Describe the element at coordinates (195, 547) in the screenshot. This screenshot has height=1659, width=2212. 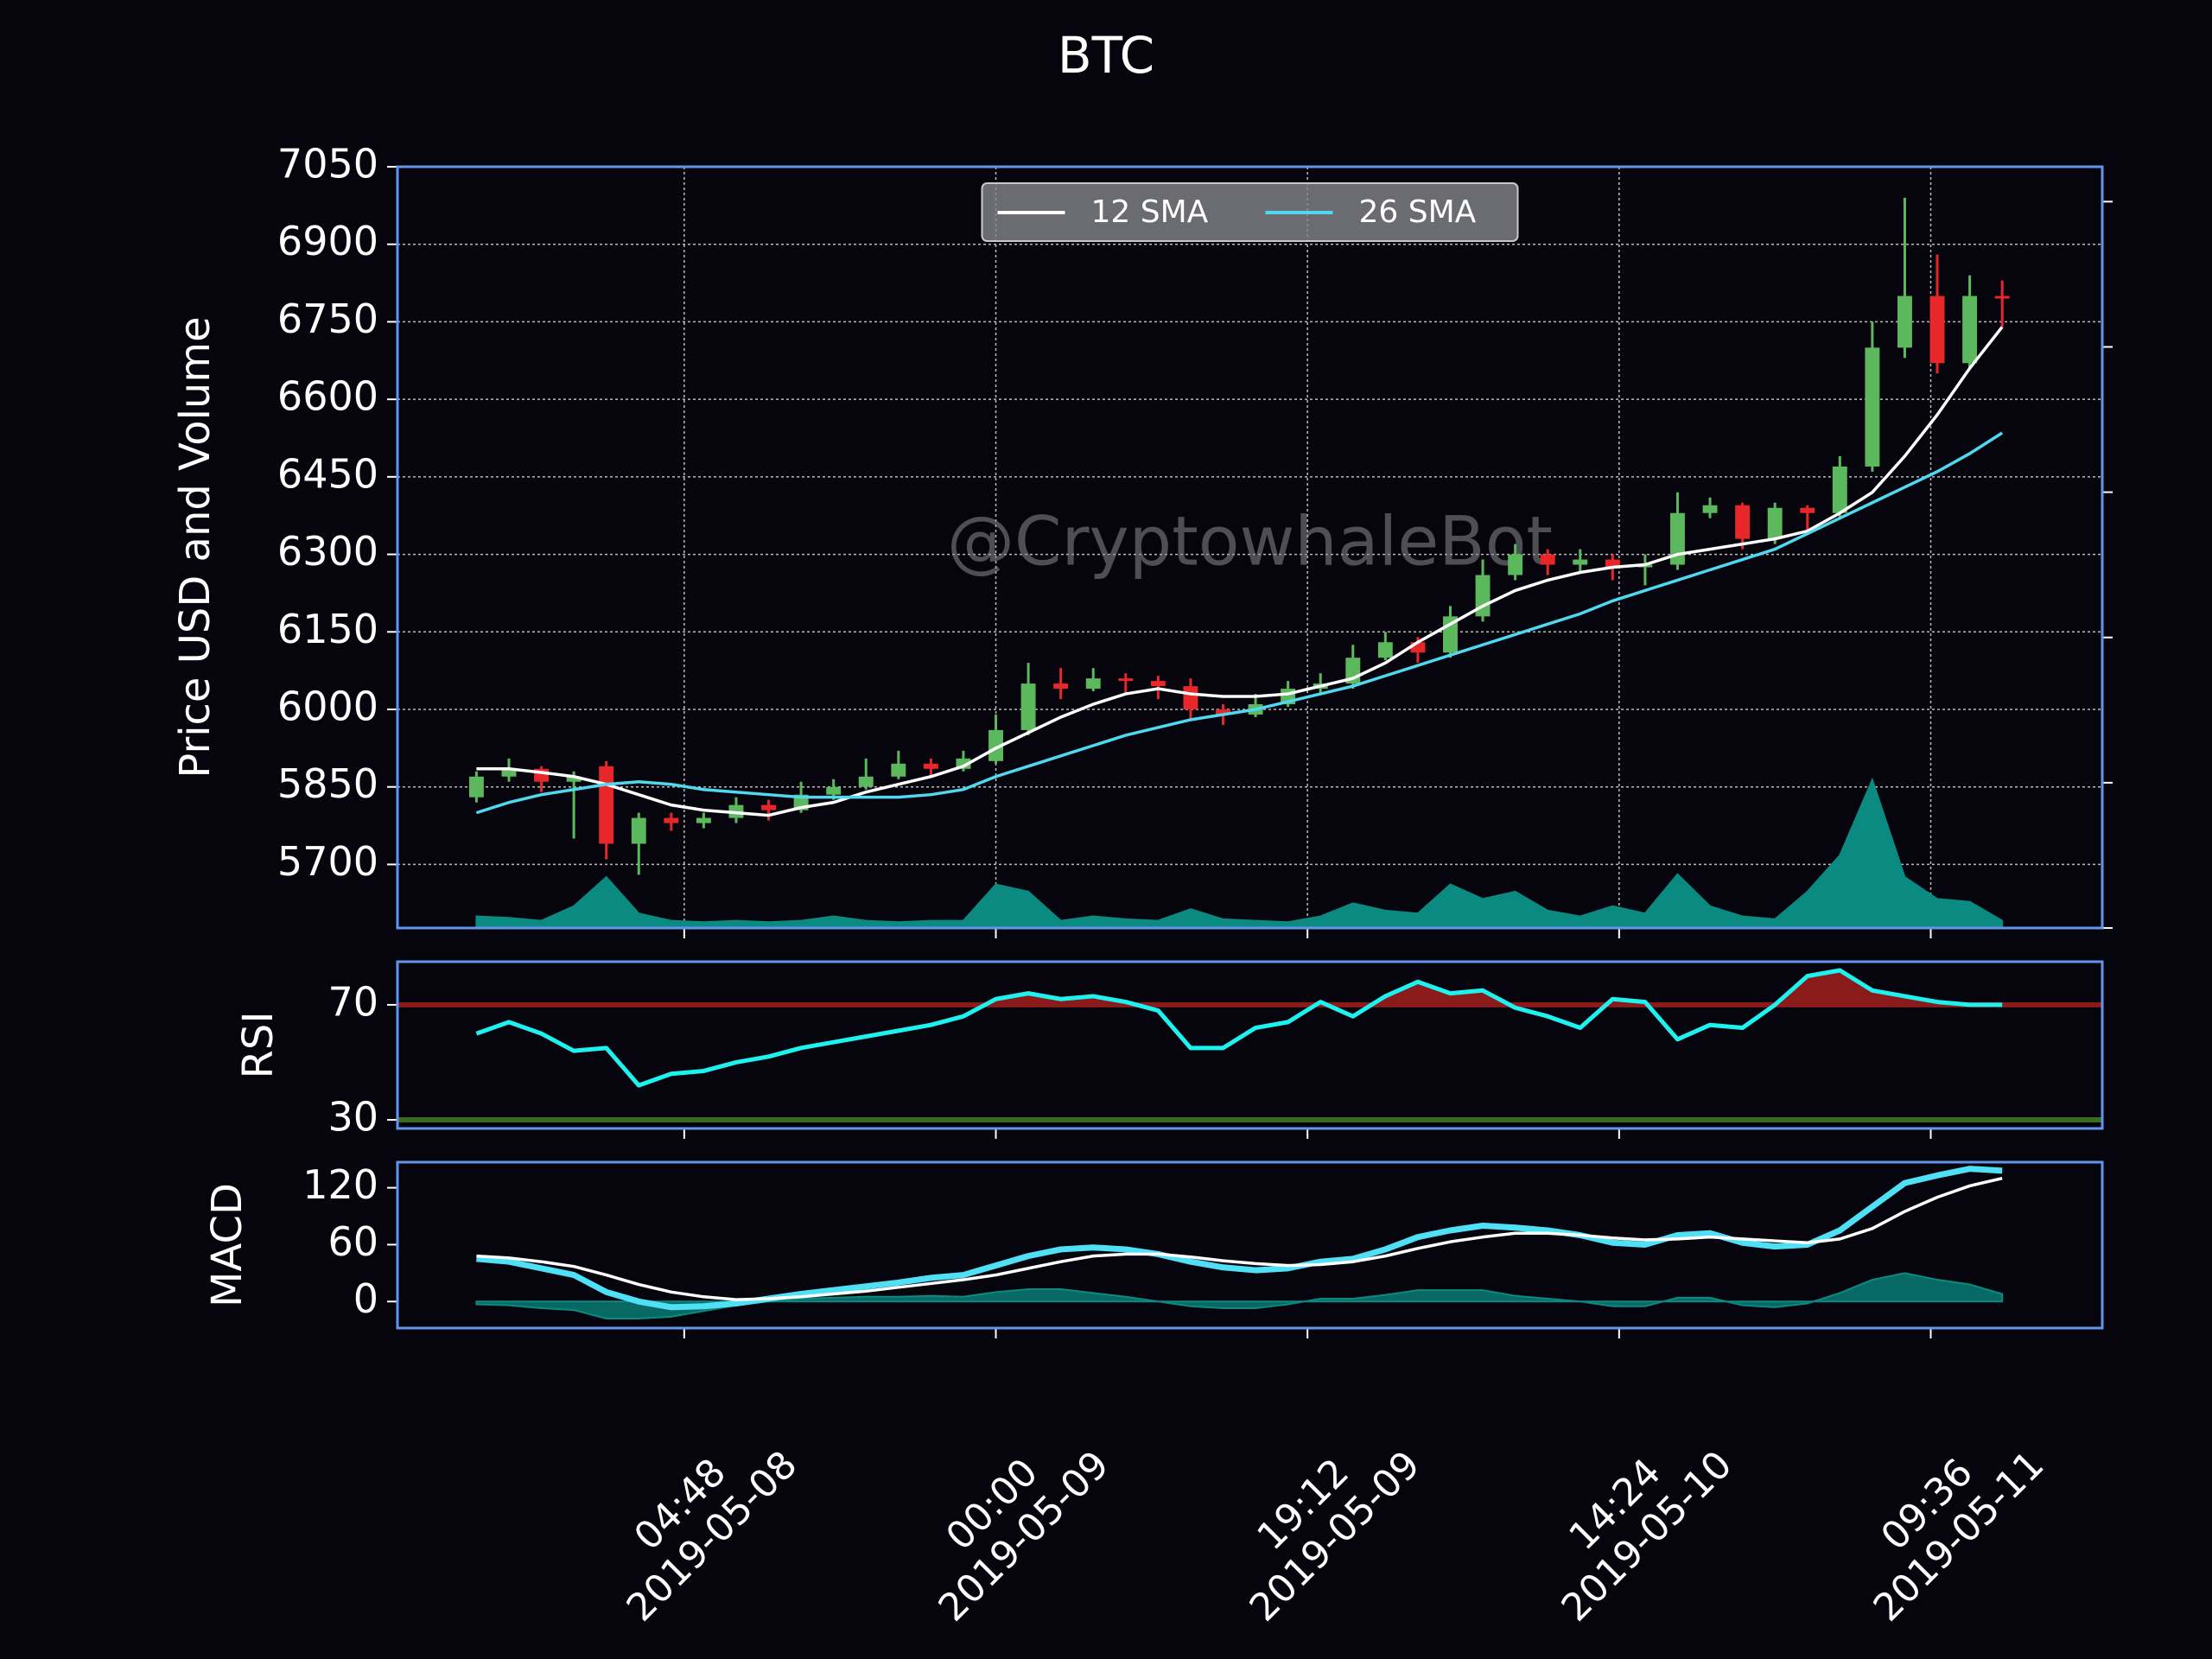
I see `y-axis-label: Price USD and Volume` at that location.